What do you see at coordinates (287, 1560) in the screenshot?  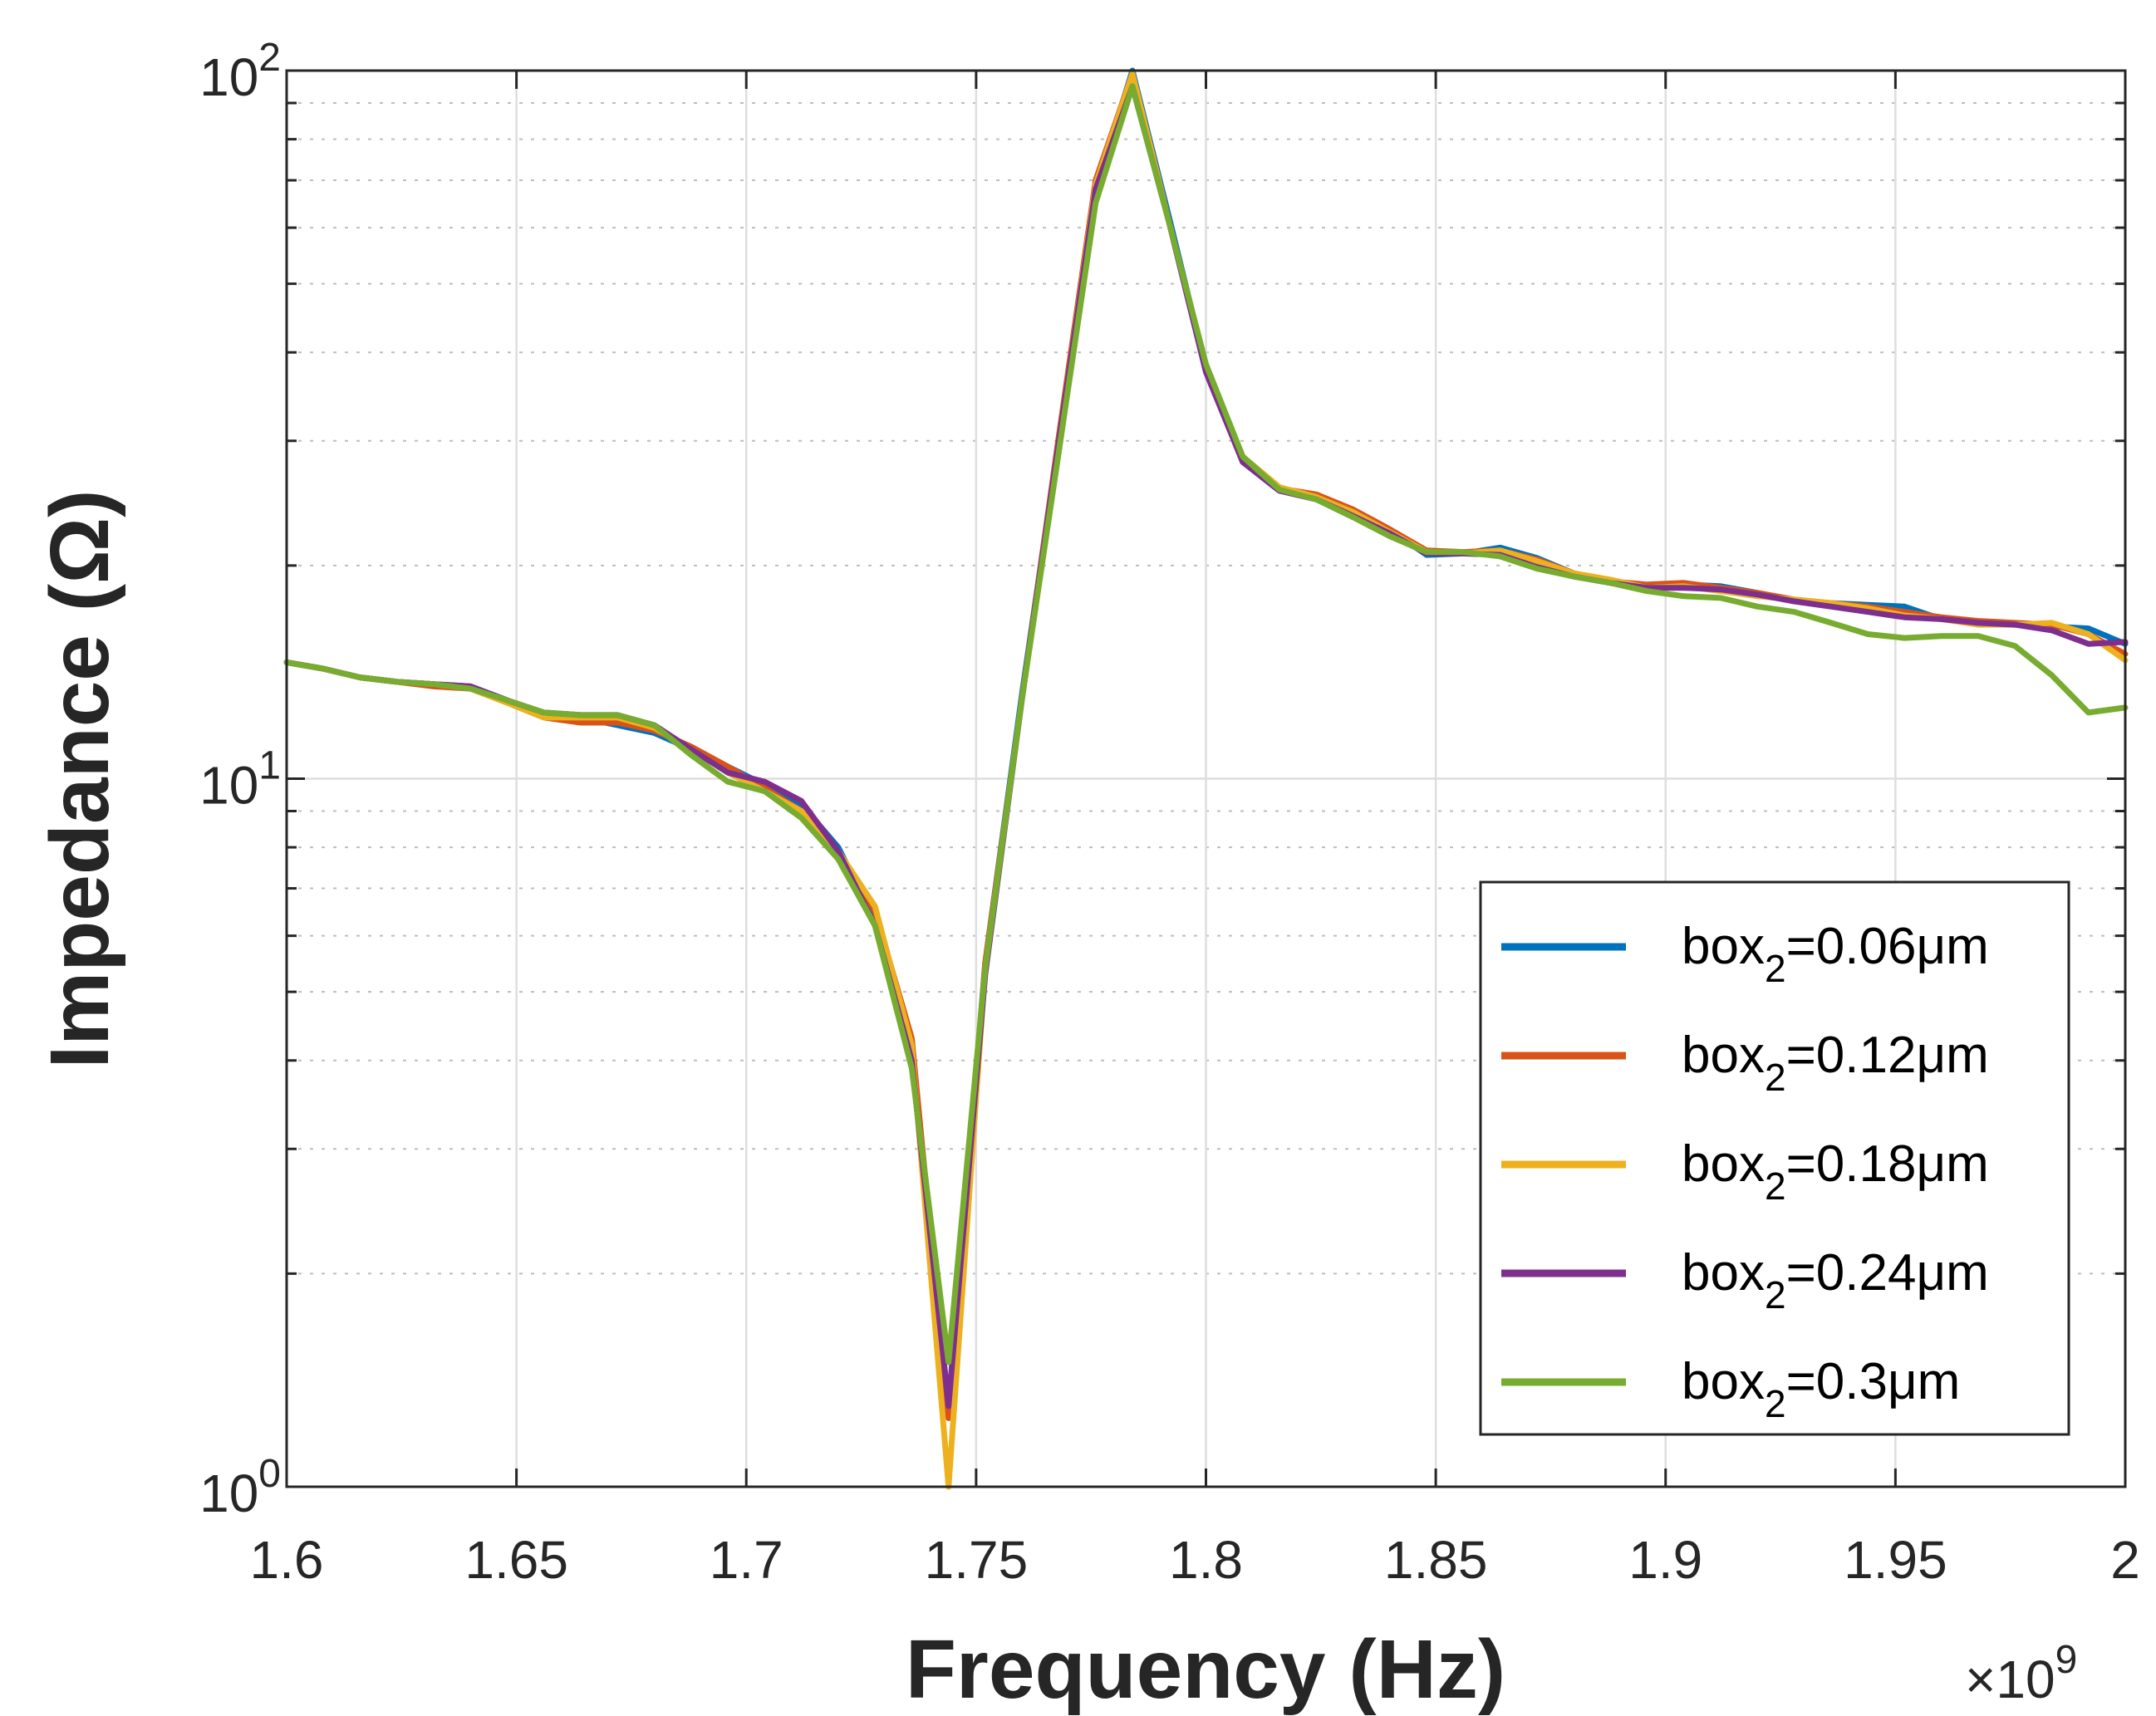 I see `x-tick-label: 1.6` at bounding box center [287, 1560].